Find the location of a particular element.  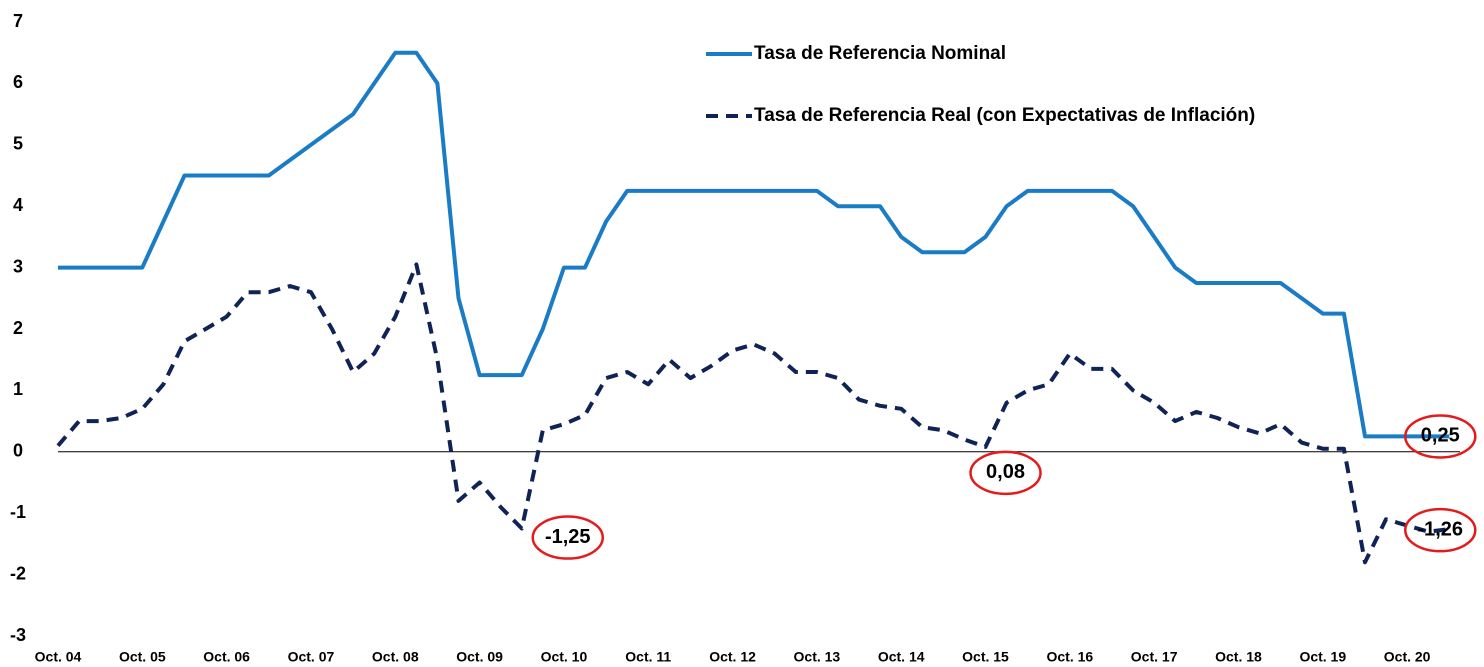

x-tick-label: Oct. 11 is located at coordinates (648, 657).